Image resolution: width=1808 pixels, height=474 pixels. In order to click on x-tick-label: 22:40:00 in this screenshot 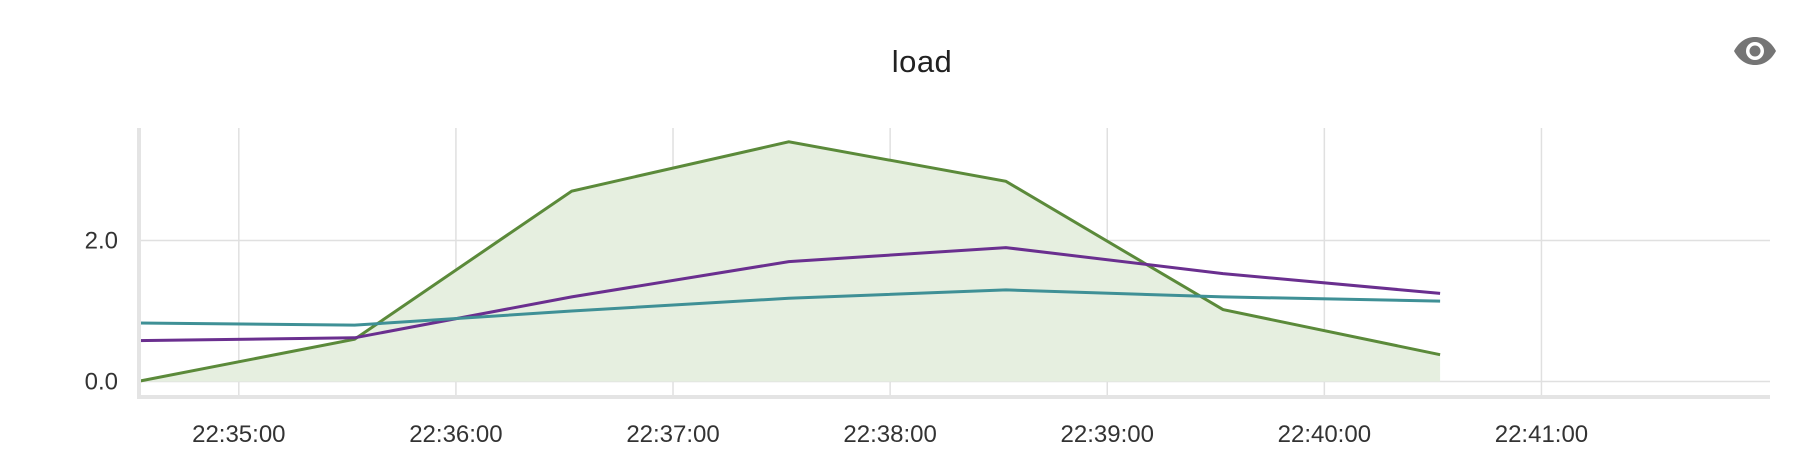, I will do `click(1324, 434)`.